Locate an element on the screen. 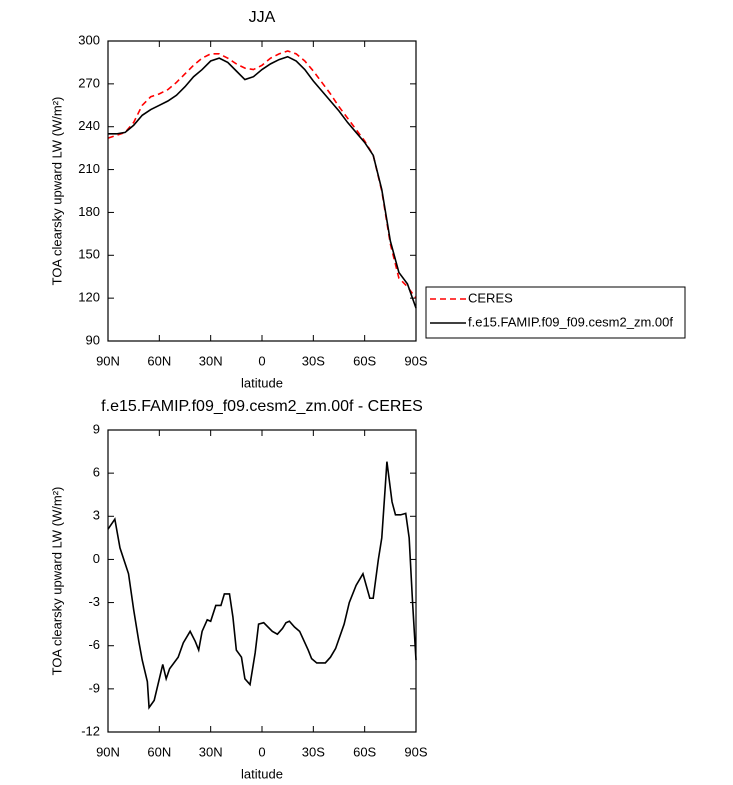 The image size is (733, 785). y-tick-label: 300 is located at coordinates (89, 39).